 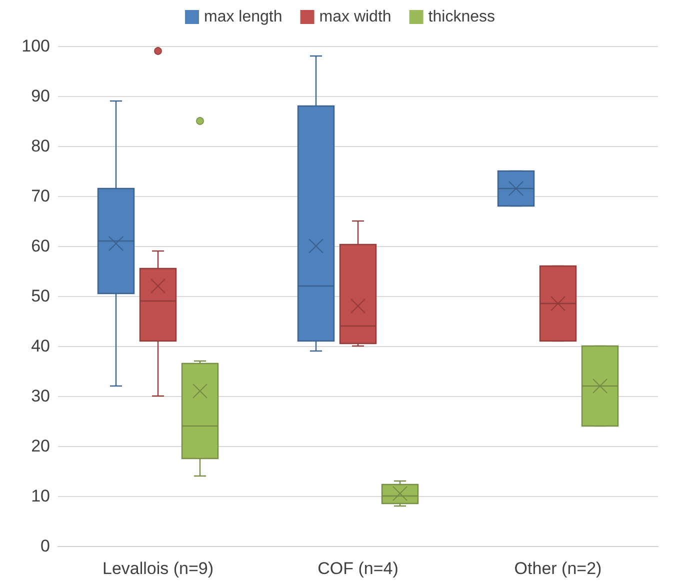 What do you see at coordinates (243, 17) in the screenshot?
I see `legend-label: max length` at bounding box center [243, 17].